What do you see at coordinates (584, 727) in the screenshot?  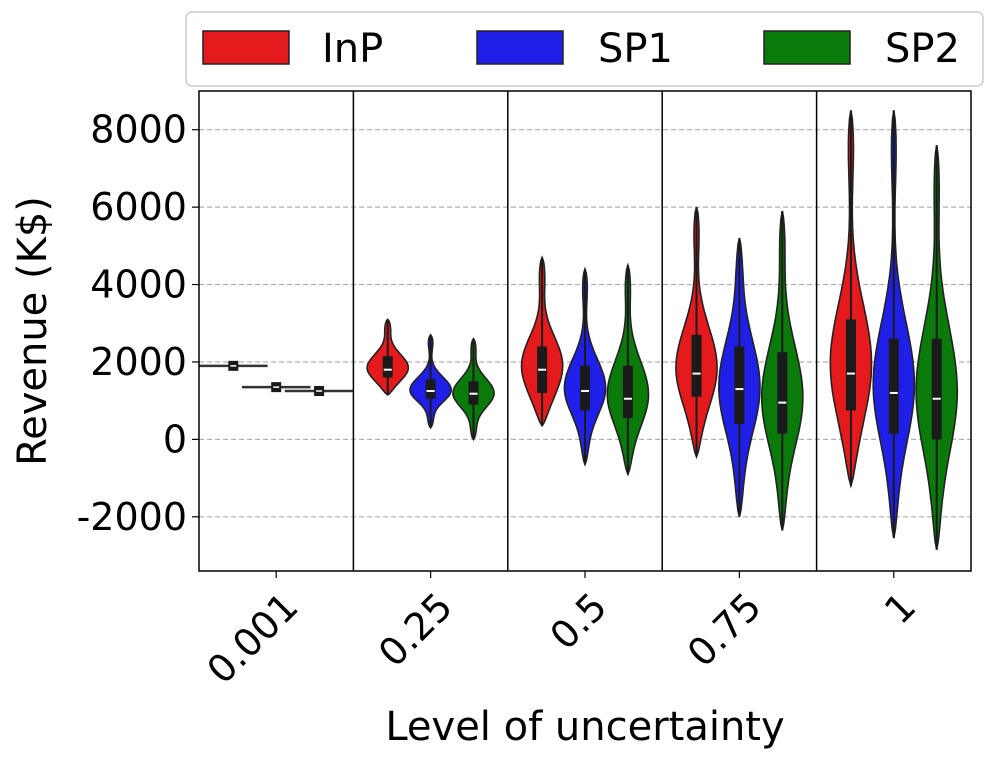 I see `x-axis-title: Level of uncertainty` at bounding box center [584, 727].